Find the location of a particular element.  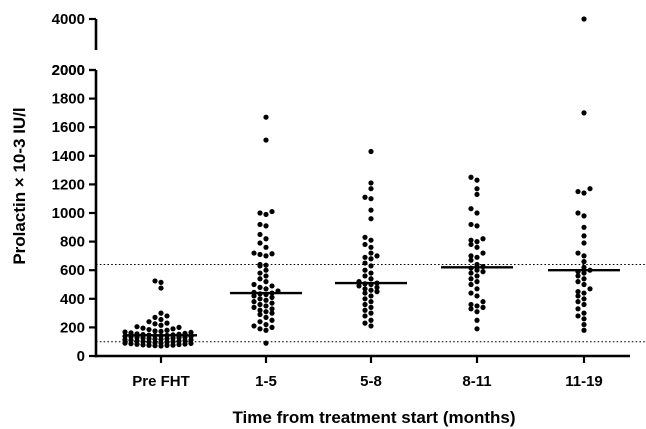

y-tick-label: 1400 is located at coordinates (68, 156).